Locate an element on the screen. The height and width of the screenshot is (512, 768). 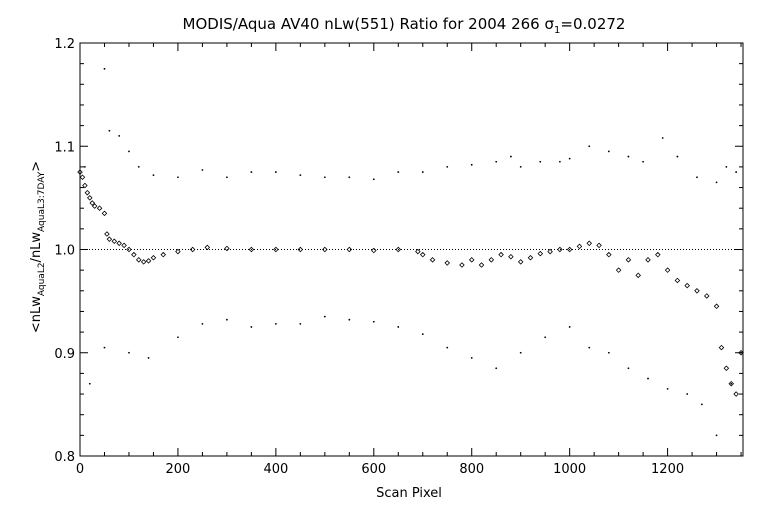
x-tick-label: 200 is located at coordinates (178, 469).